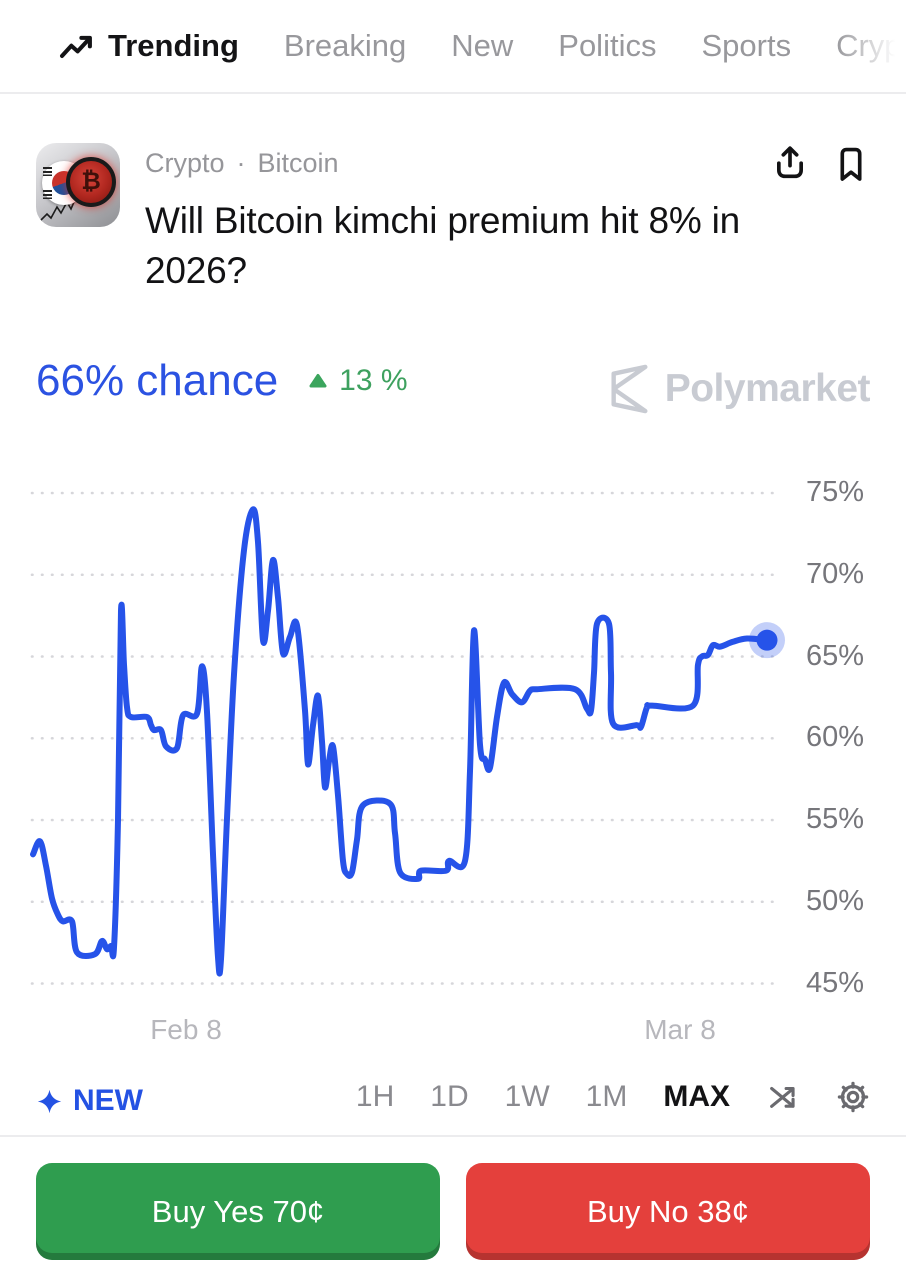 This screenshot has width=906, height=1280. What do you see at coordinates (482, 45) in the screenshot?
I see `tab-new: New` at bounding box center [482, 45].